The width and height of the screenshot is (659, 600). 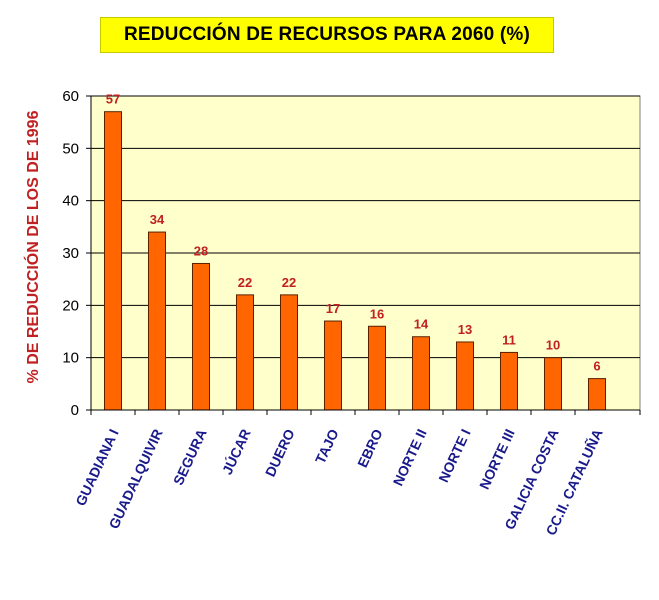 What do you see at coordinates (32, 246) in the screenshot?
I see `y-axis-label: % DE REDUCCIÓN DE LOS DE 1996` at bounding box center [32, 246].